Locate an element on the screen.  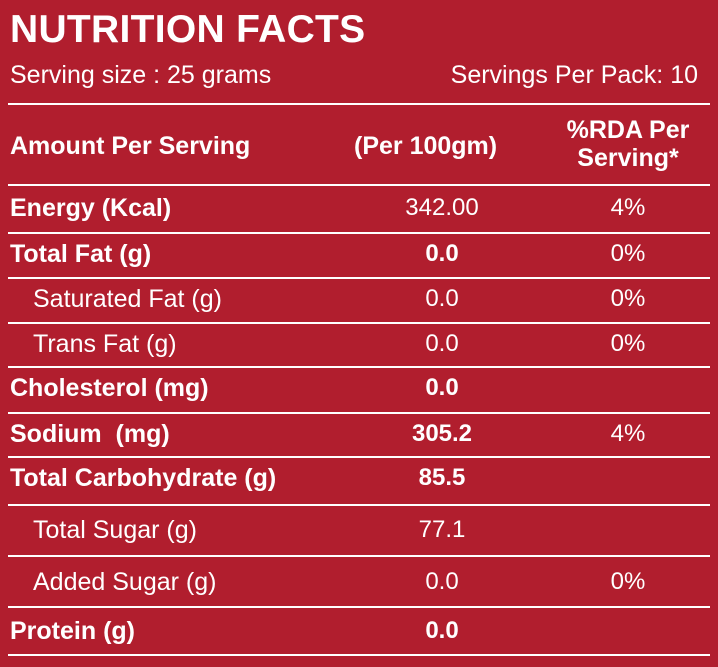
servings-per-pack-text: Servings Per Pack: 10 is located at coordinates (574, 75).